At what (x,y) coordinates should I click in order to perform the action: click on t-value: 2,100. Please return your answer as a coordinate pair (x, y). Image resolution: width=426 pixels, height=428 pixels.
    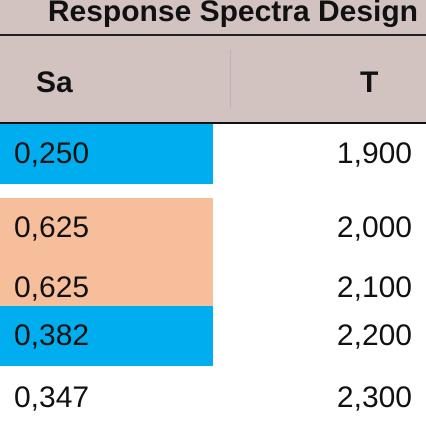
    Looking at the image, I should click on (374, 287).